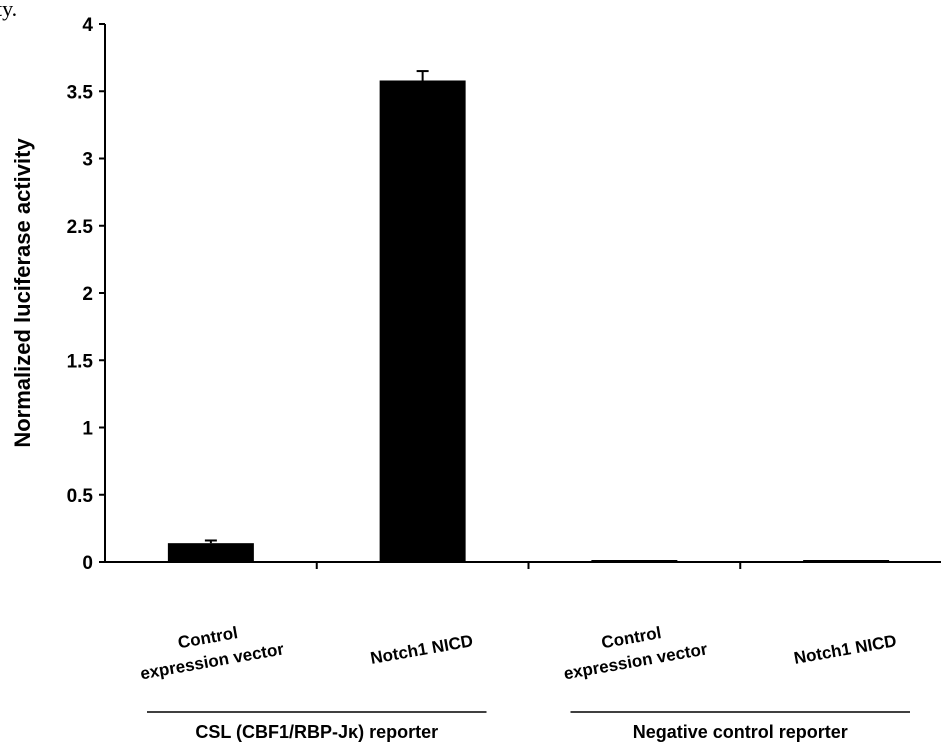 This screenshot has height=747, width=941. I want to click on group-label: Negative control reporter, so click(740, 732).